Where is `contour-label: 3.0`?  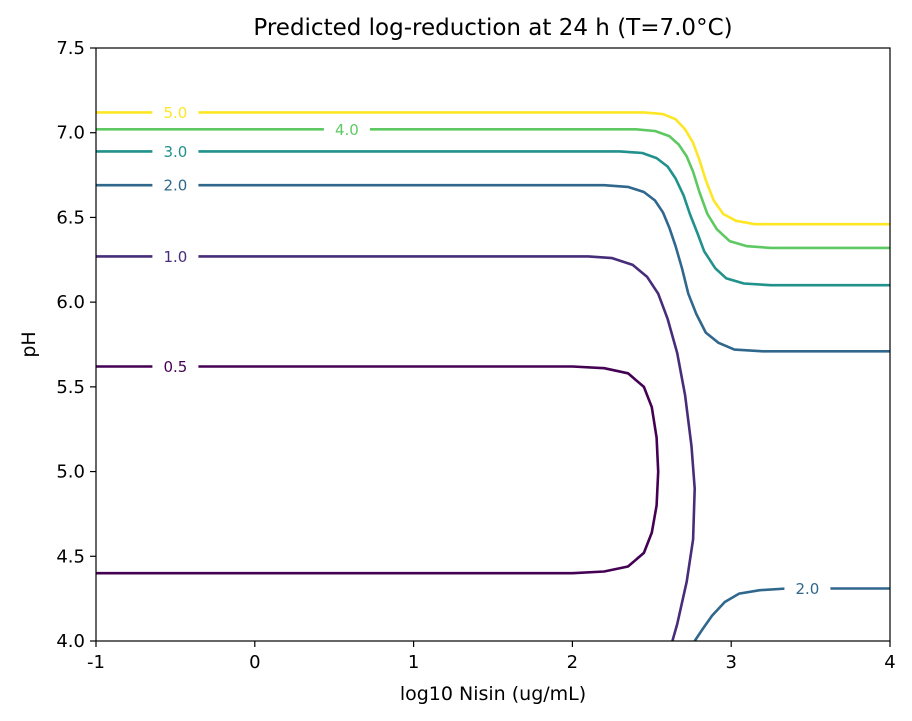
contour-label: 3.0 is located at coordinates (175, 152).